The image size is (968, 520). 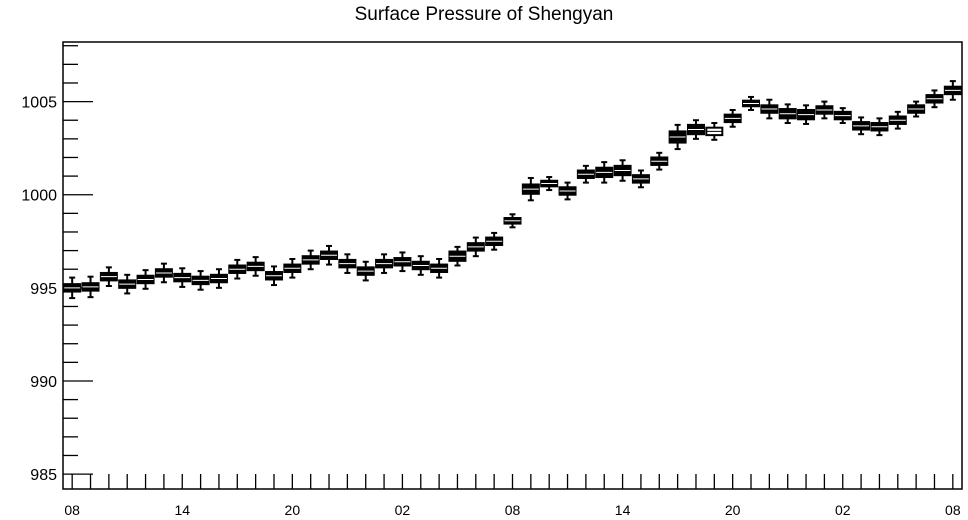 I want to click on x-axis: 08 14 20 02 08 14 20 02 08, so click(x=512, y=496).